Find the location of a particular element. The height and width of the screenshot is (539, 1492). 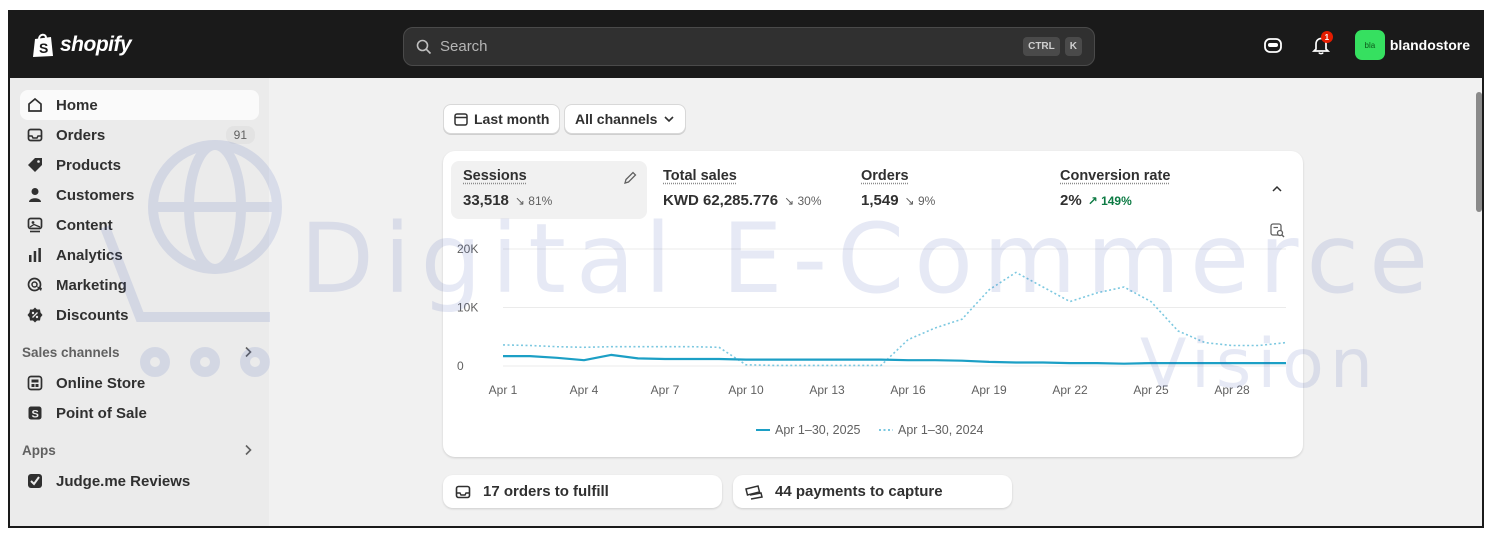

sidebar-item-label: Marketing is located at coordinates (91, 285).